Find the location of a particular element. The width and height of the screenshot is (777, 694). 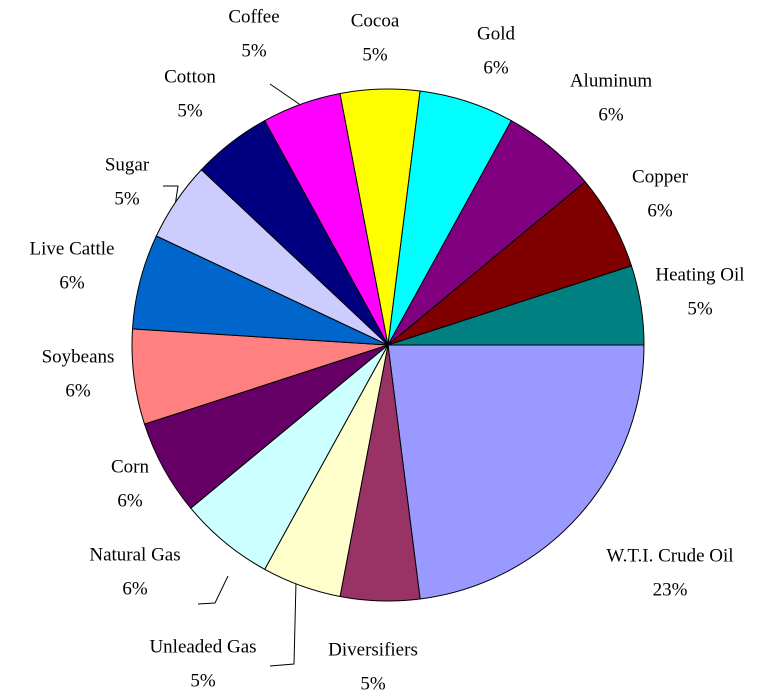

slice-label: Unleaded Gas is located at coordinates (202, 646).